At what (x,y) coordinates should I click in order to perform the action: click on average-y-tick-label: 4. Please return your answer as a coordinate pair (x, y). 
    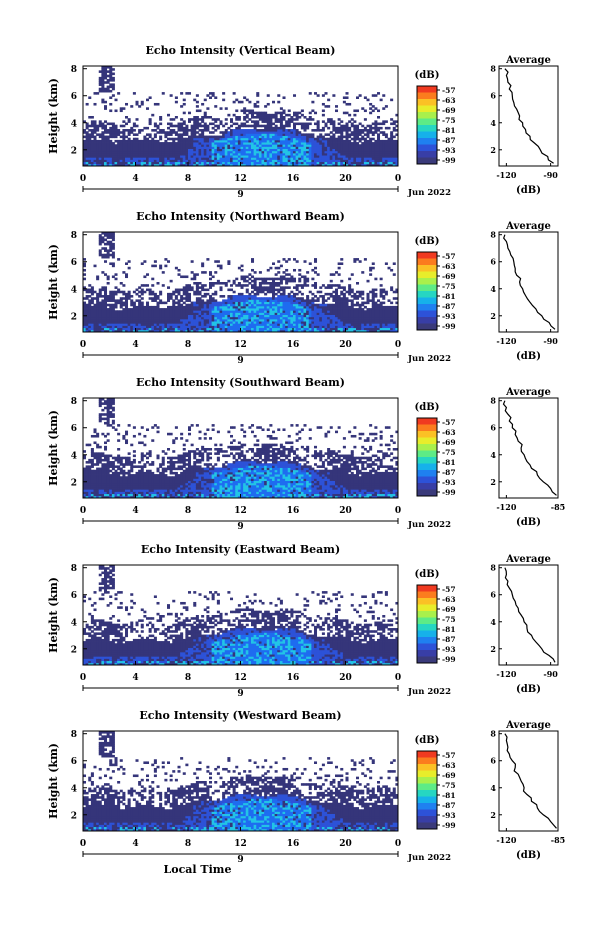
    Looking at the image, I should click on (493, 289).